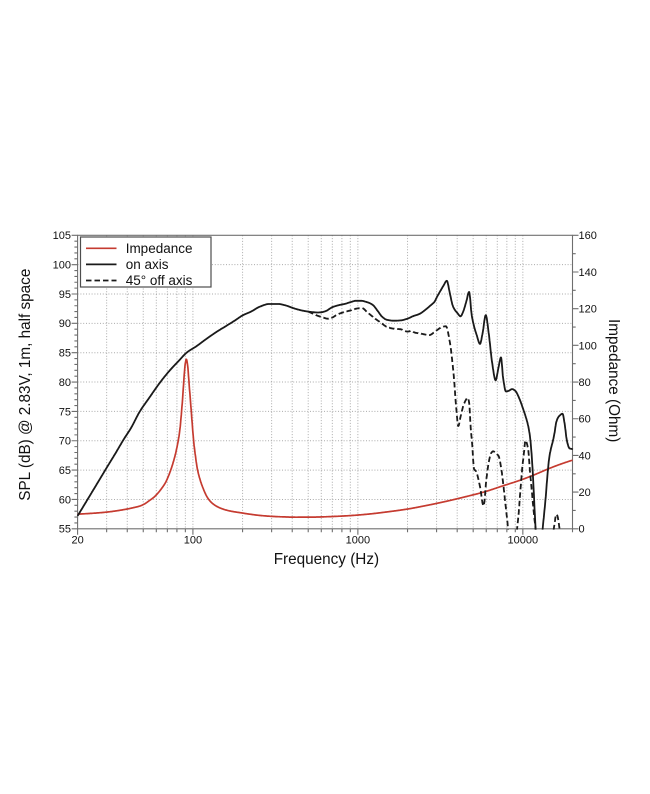 Image resolution: width=650 pixels, height=794 pixels. Describe the element at coordinates (65, 471) in the screenshot. I see `svg-text: 65` at that location.